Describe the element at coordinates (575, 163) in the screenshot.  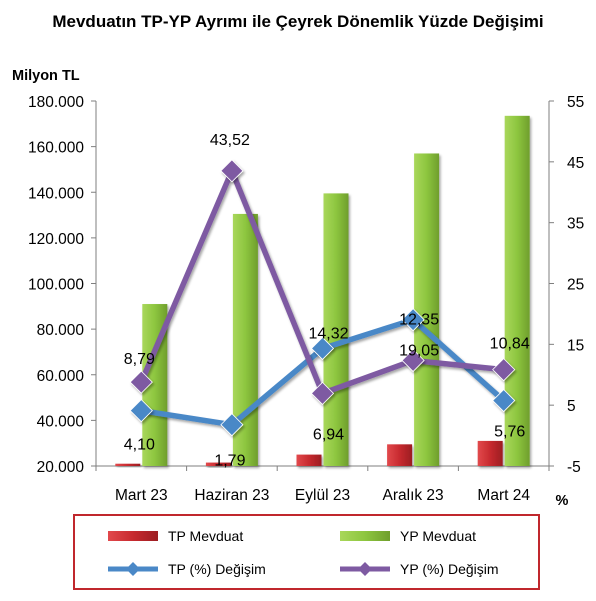
I see `y-right-tick-label: 45` at that location.